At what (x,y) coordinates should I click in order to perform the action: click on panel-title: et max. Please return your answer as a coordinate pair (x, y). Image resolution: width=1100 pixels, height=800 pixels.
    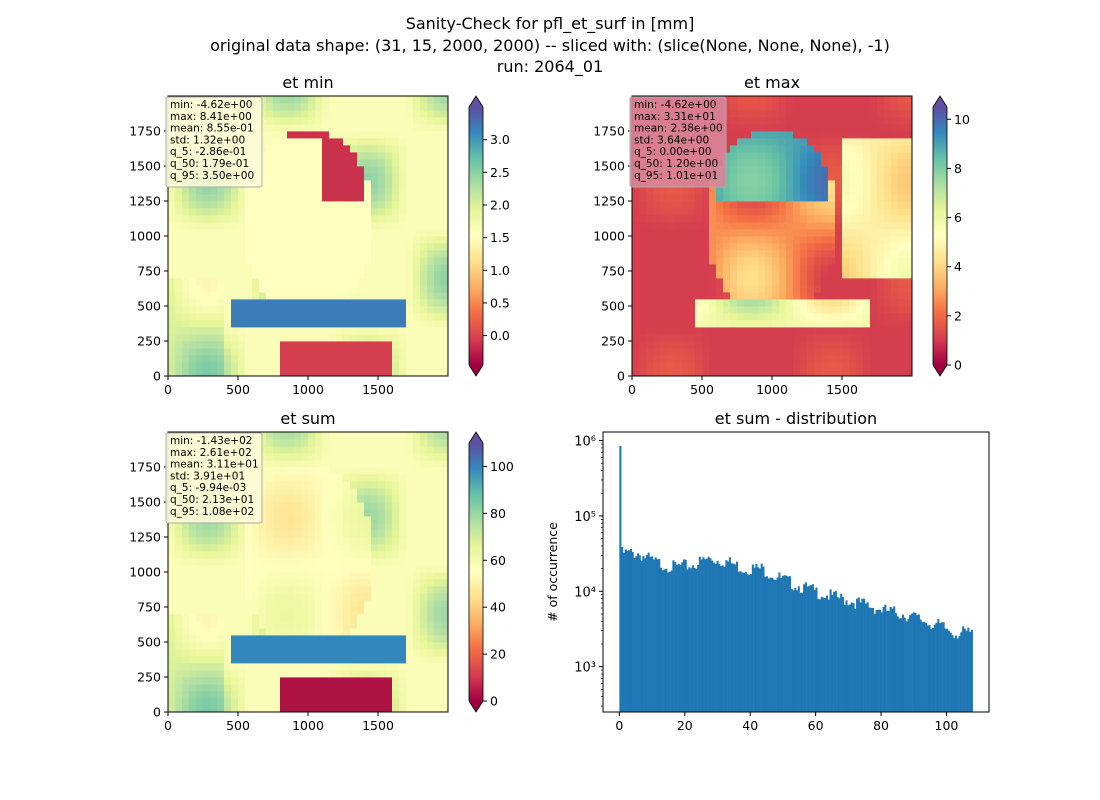
    Looking at the image, I should click on (772, 82).